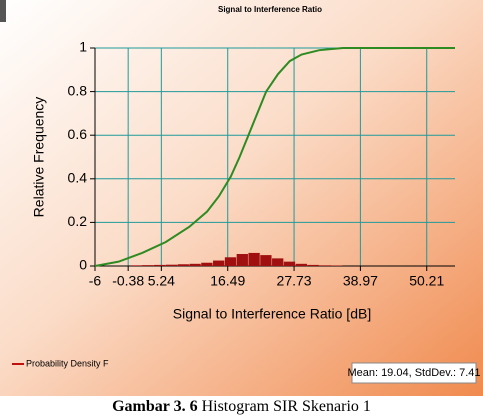  I want to click on y-tick-label: 0.6, so click(78, 134).